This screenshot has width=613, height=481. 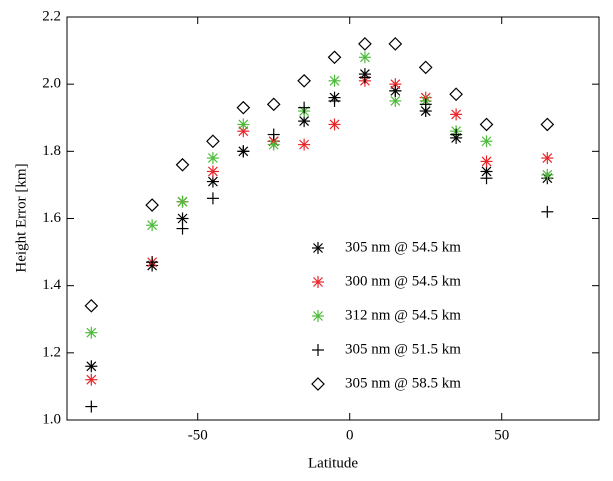 What do you see at coordinates (21, 217) in the screenshot?
I see `y-axis-label: Height Error [km]` at bounding box center [21, 217].